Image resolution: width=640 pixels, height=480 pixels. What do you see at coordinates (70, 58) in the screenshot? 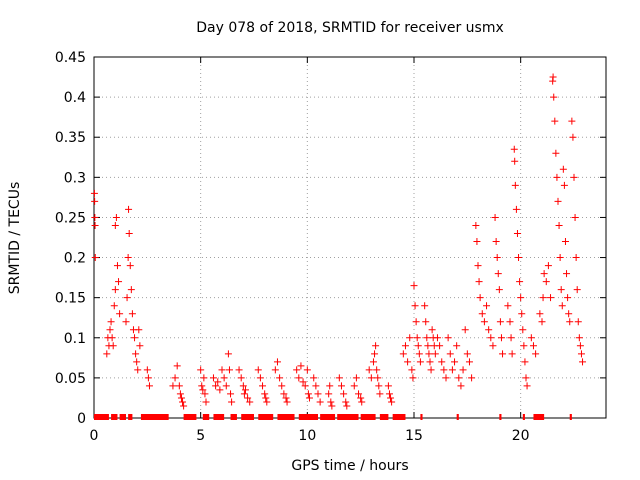
I see `y-tick-label: 0.45` at bounding box center [70, 58].